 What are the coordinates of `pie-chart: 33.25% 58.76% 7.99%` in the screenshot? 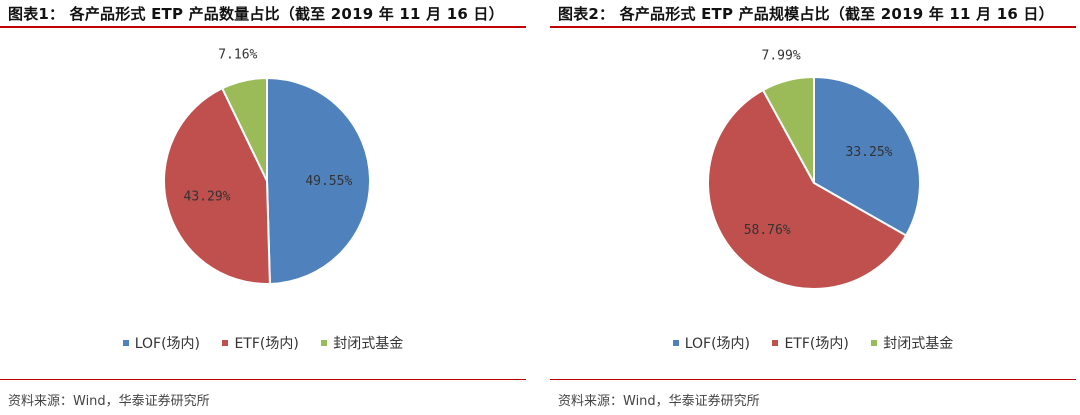 It's located at (814, 169).